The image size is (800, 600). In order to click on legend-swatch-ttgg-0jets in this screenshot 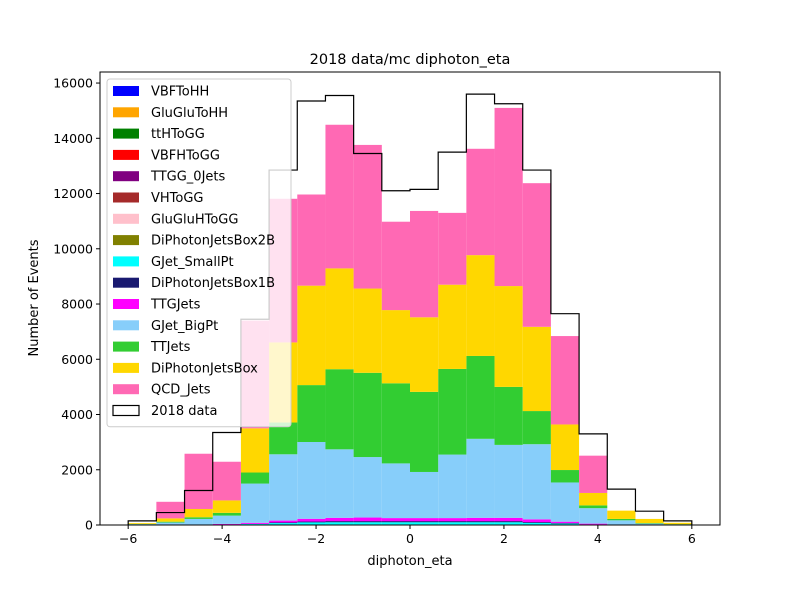, I will do `click(126, 176)`.